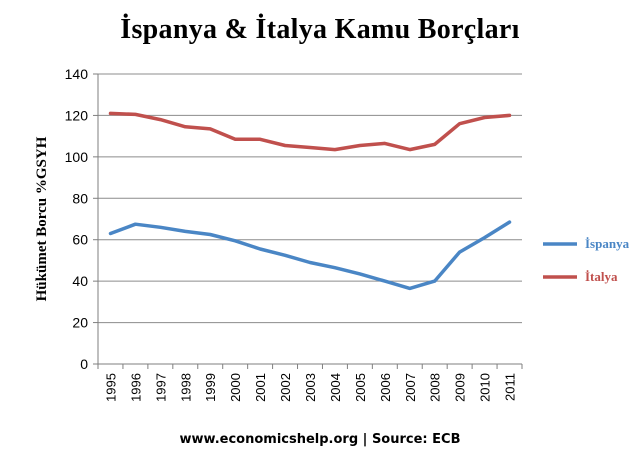 This screenshot has width=640, height=475. What do you see at coordinates (435, 387) in the screenshot?
I see `x-tick-label: 2008` at bounding box center [435, 387].